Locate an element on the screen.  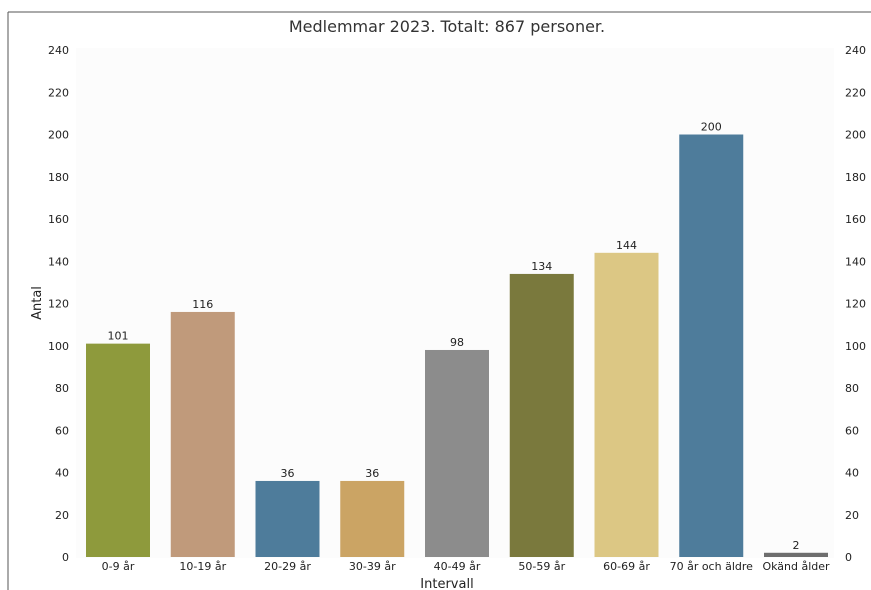
y-tick-right: 200 is located at coordinates (855, 135).